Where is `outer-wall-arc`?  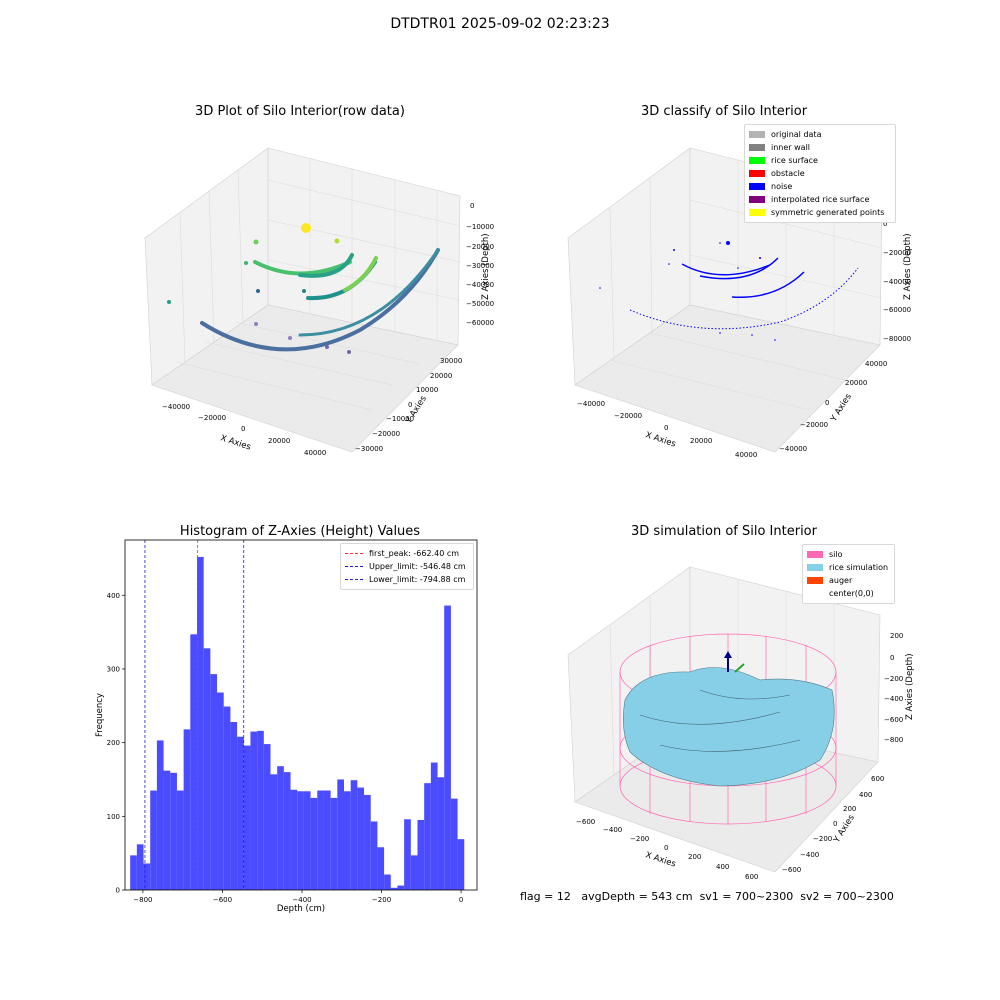
outer-wall-arc is located at coordinates (320, 300).